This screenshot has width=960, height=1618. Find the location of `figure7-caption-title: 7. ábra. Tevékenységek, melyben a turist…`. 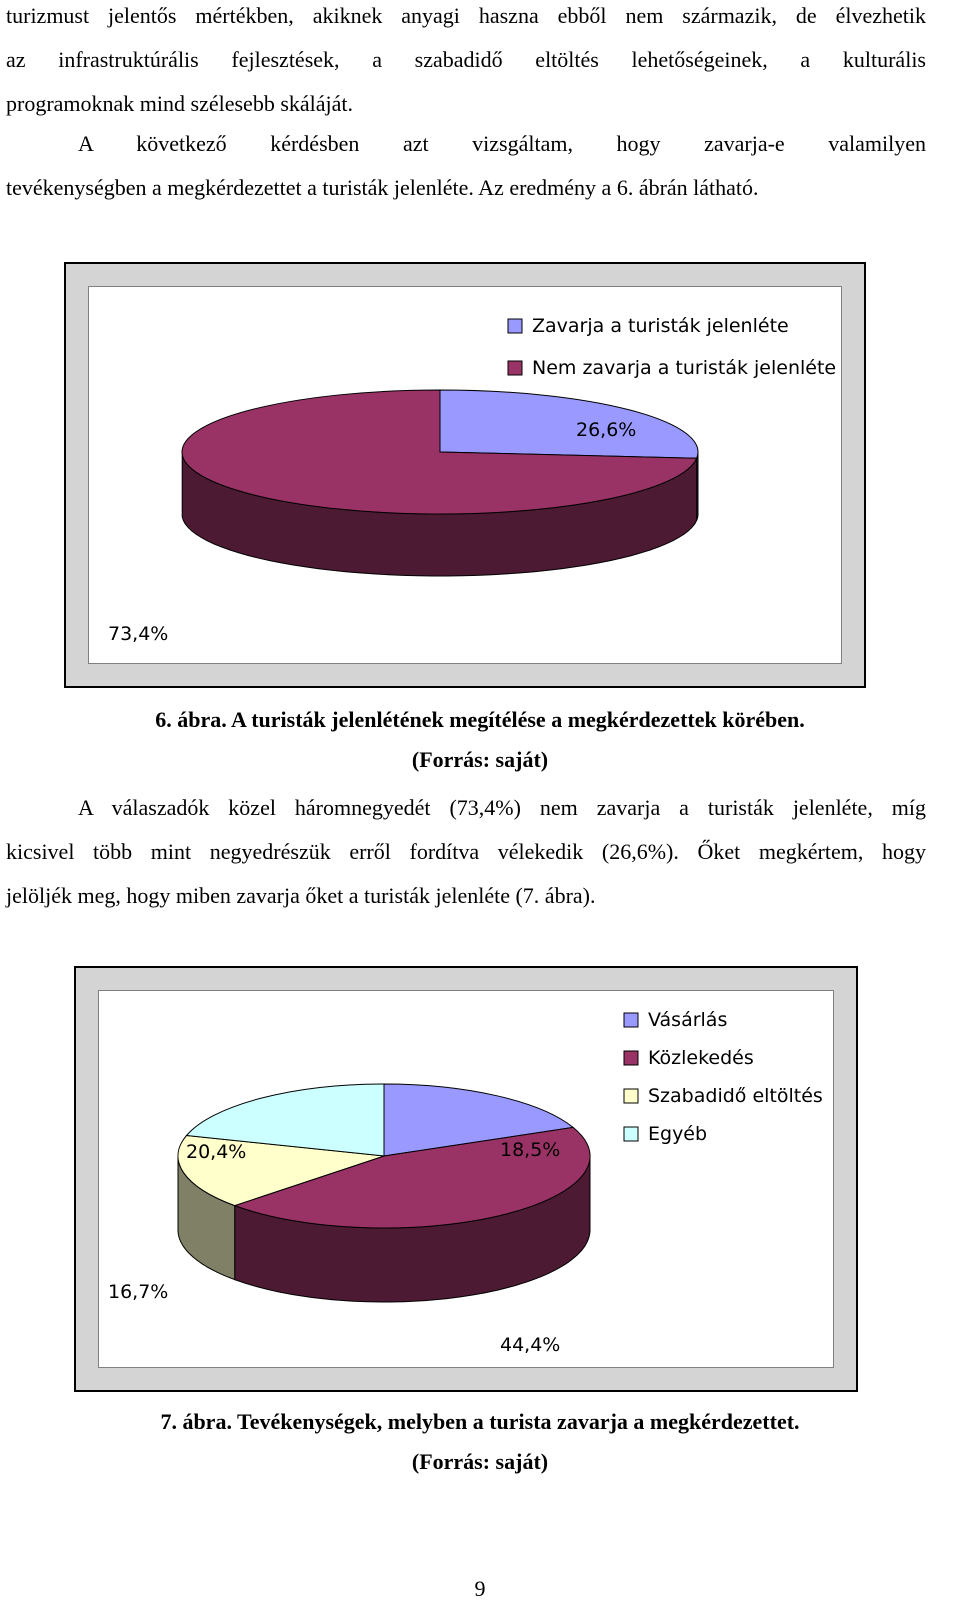

figure7-caption-title: 7. ábra. Tevékenységek, melyben a turist… is located at coordinates (480, 1421).